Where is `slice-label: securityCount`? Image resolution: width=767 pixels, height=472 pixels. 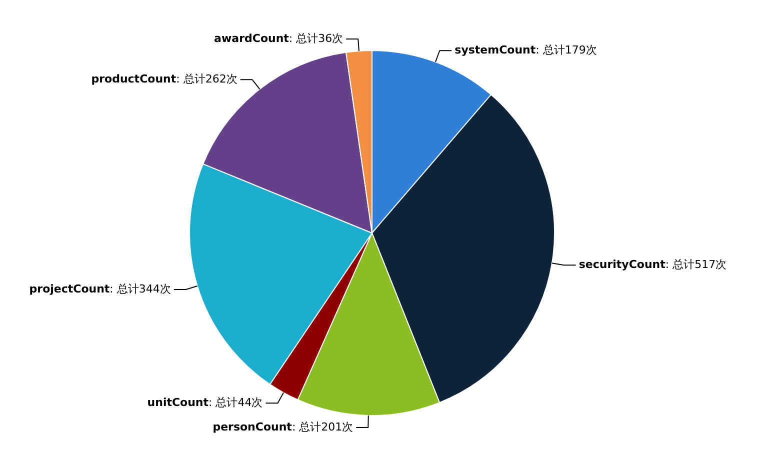 slice-label: securityCount is located at coordinates (622, 264).